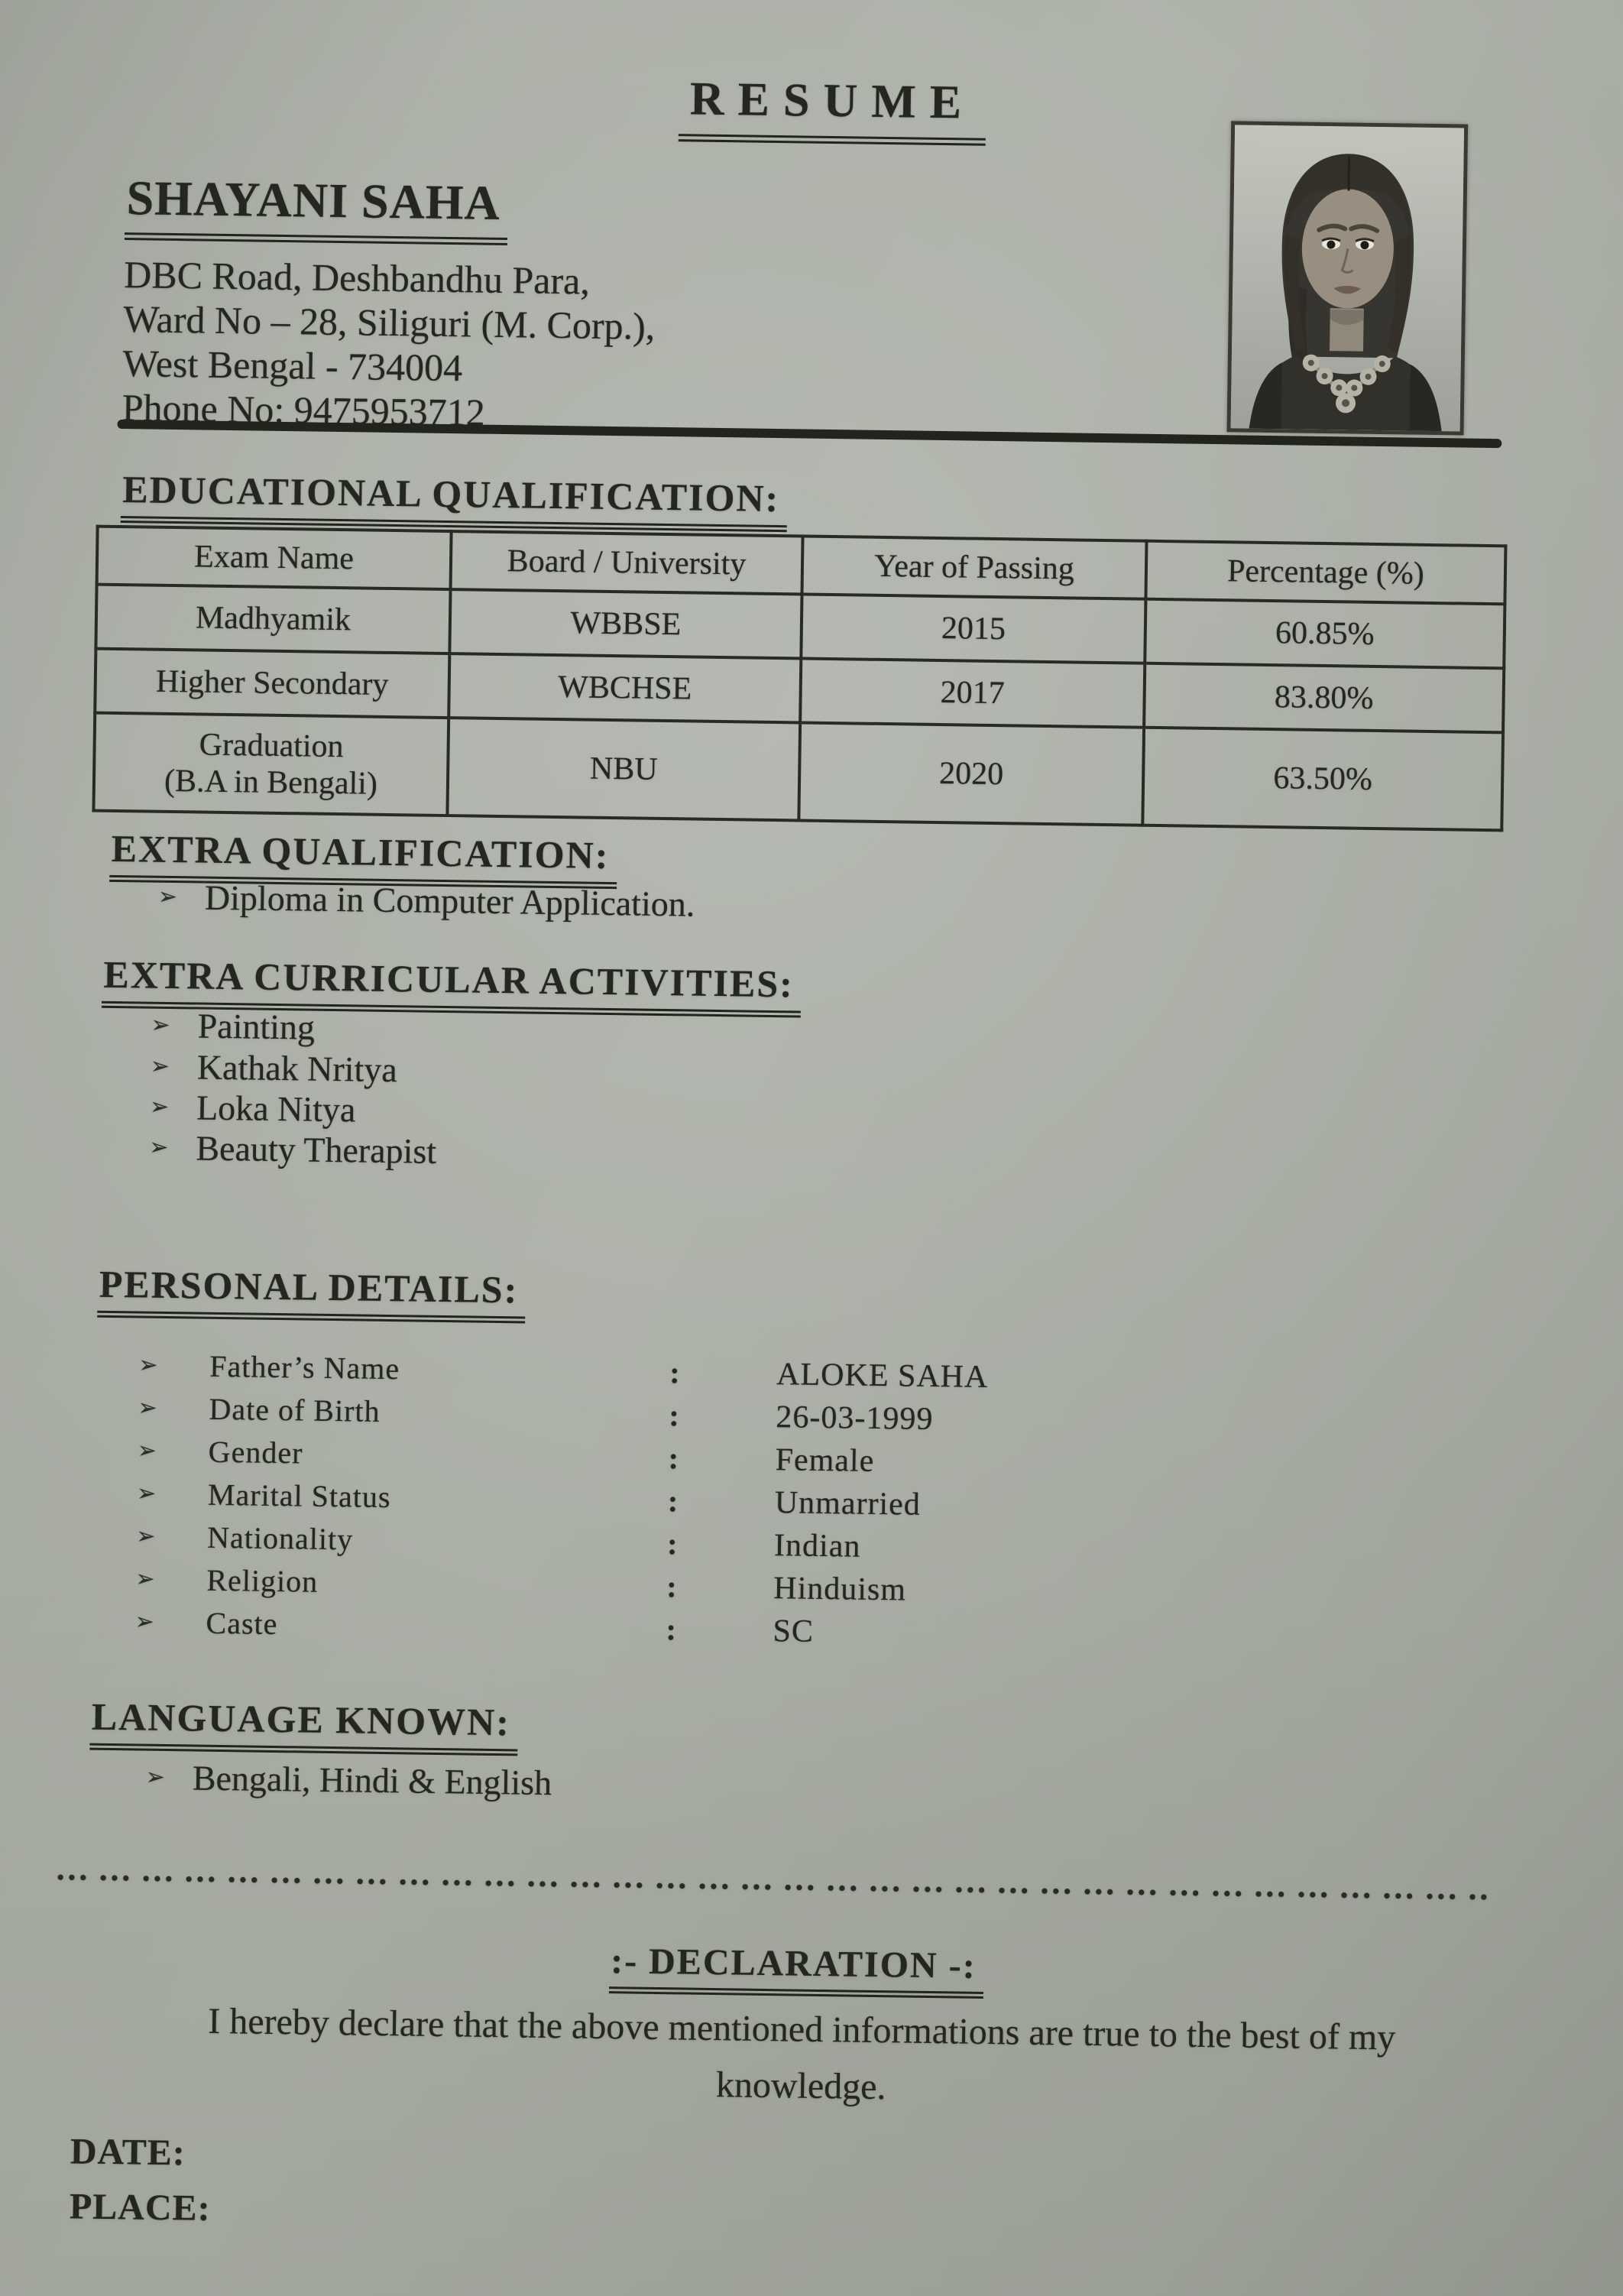  Describe the element at coordinates (276, 1109) in the screenshot. I see `activity-item: Loka Nitya` at that location.